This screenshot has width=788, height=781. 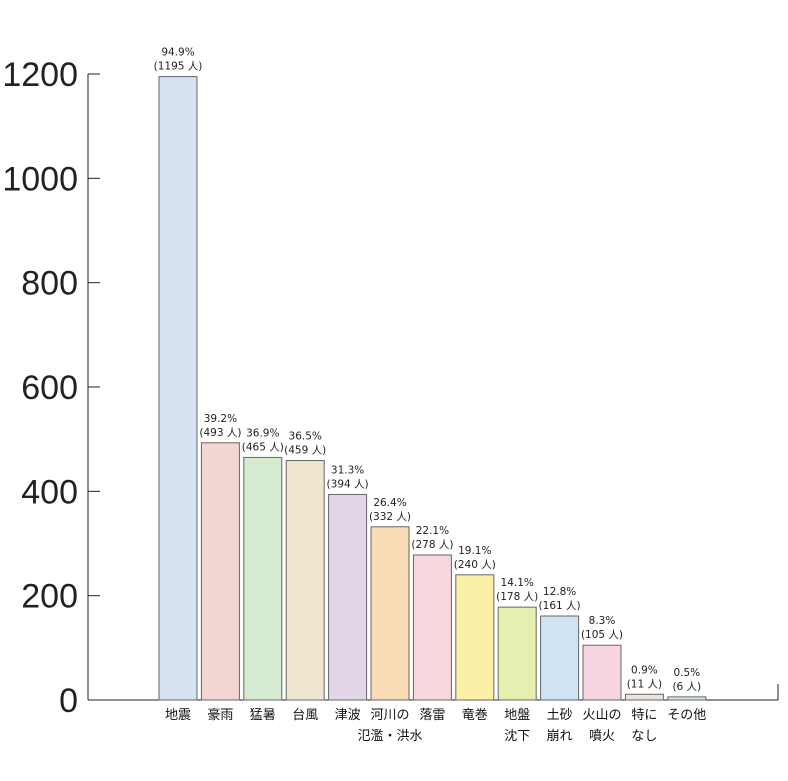 I want to click on percent-label: 36.9%, so click(x=262, y=433).